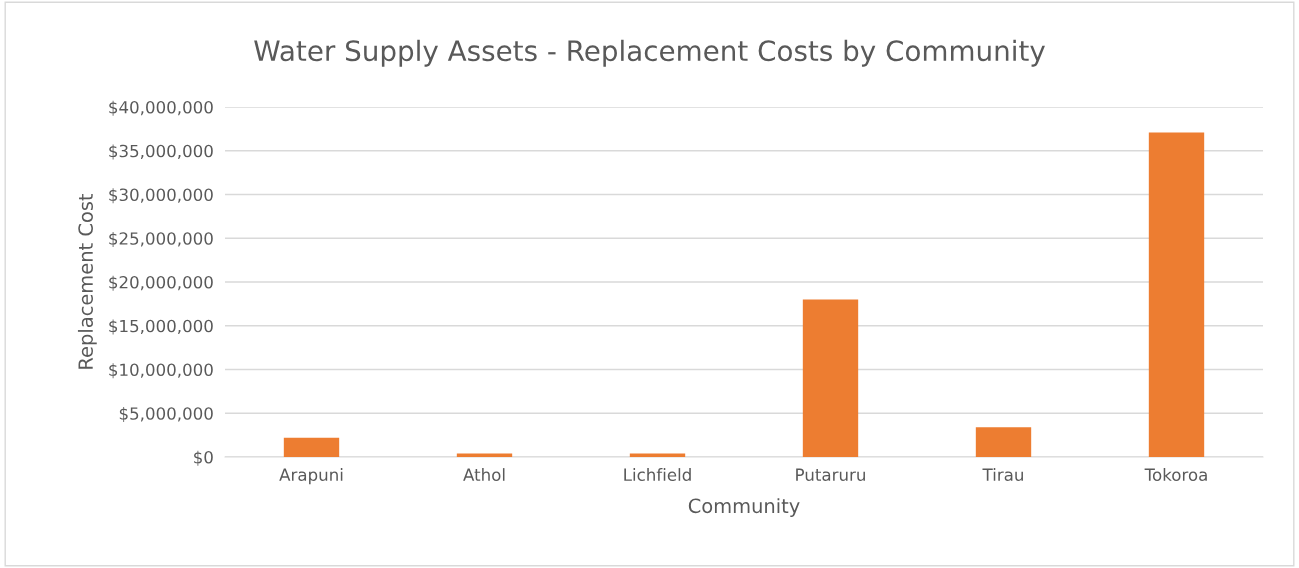  What do you see at coordinates (161, 196) in the screenshot?
I see `y-tick-label: $30,000,000` at bounding box center [161, 196].